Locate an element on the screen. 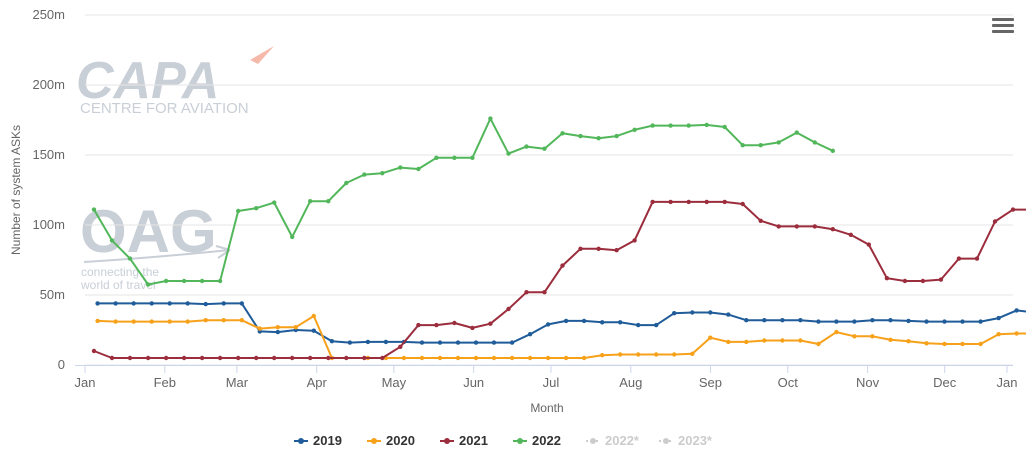 This screenshot has height=465, width=1026. series-line-2020 is located at coordinates (561, 337).